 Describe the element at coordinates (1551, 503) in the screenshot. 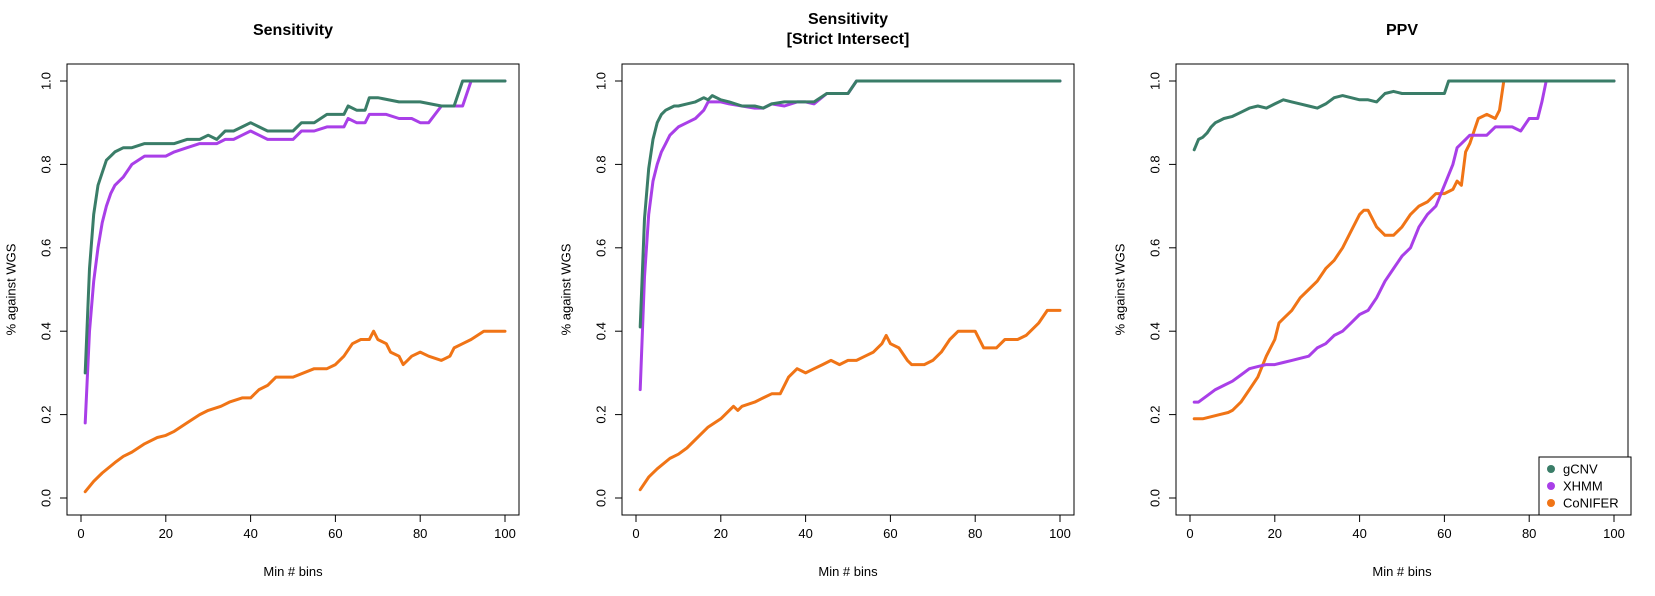

I see `legend-marker-conifer` at that location.